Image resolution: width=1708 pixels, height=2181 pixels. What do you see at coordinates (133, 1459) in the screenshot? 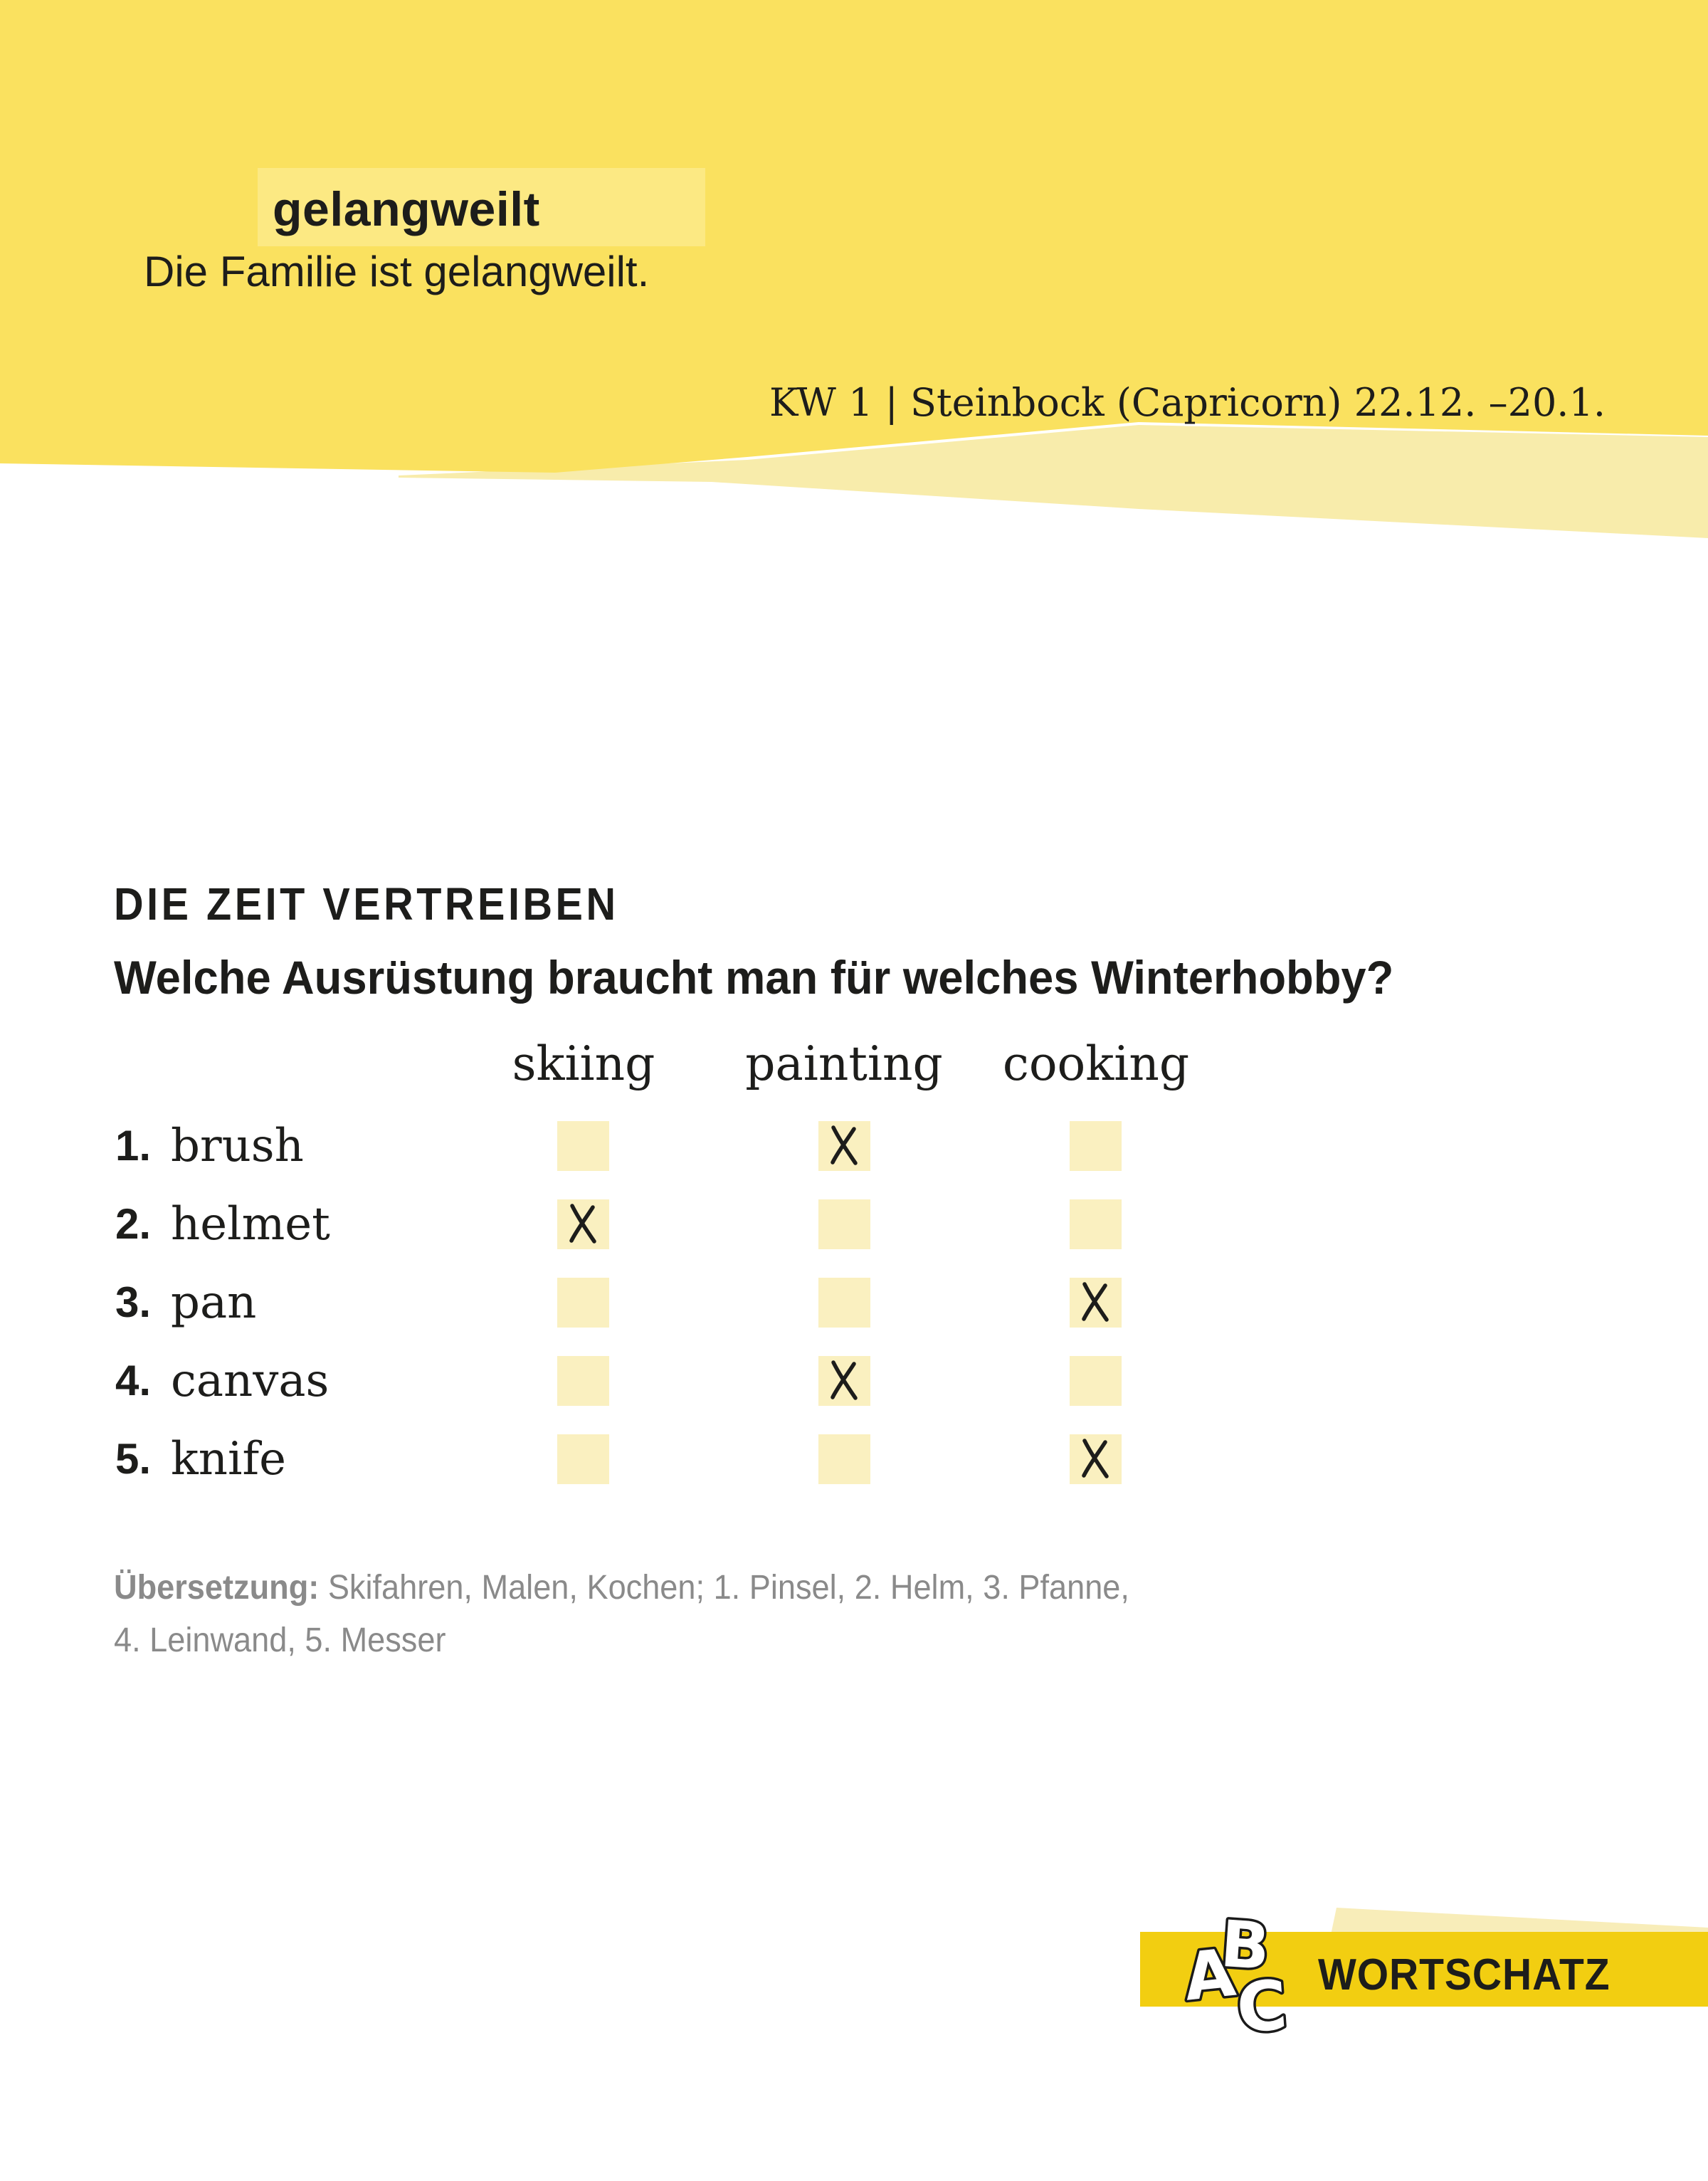
I see `row-number: 5.` at bounding box center [133, 1459].